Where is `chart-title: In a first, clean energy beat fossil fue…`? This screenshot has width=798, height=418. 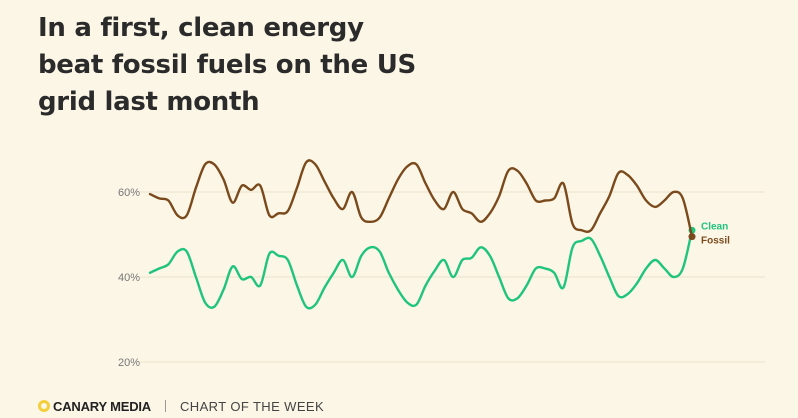
chart-title: In a first, clean energy beat fossil fue… is located at coordinates (248, 65).